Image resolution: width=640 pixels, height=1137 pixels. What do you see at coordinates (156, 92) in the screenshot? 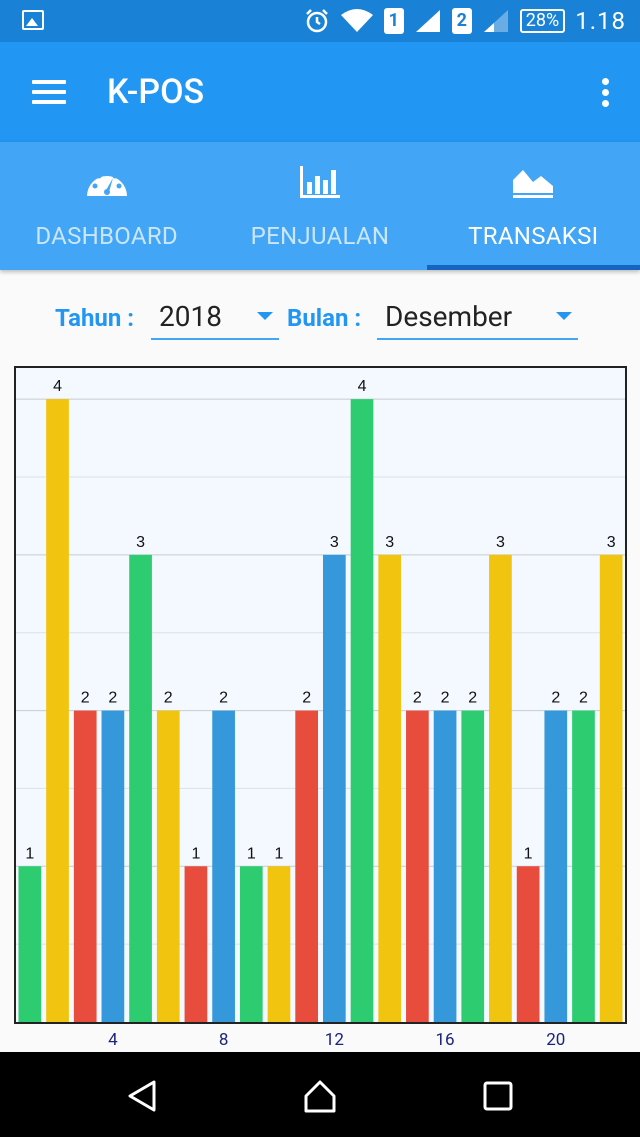
I see `app-title: K-POS` at bounding box center [156, 92].